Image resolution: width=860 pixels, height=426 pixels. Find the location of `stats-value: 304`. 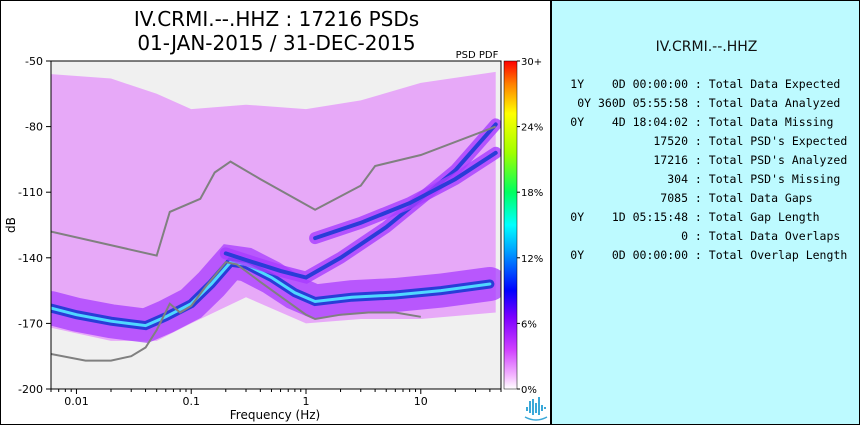

stats-value: 304 is located at coordinates (677, 179).